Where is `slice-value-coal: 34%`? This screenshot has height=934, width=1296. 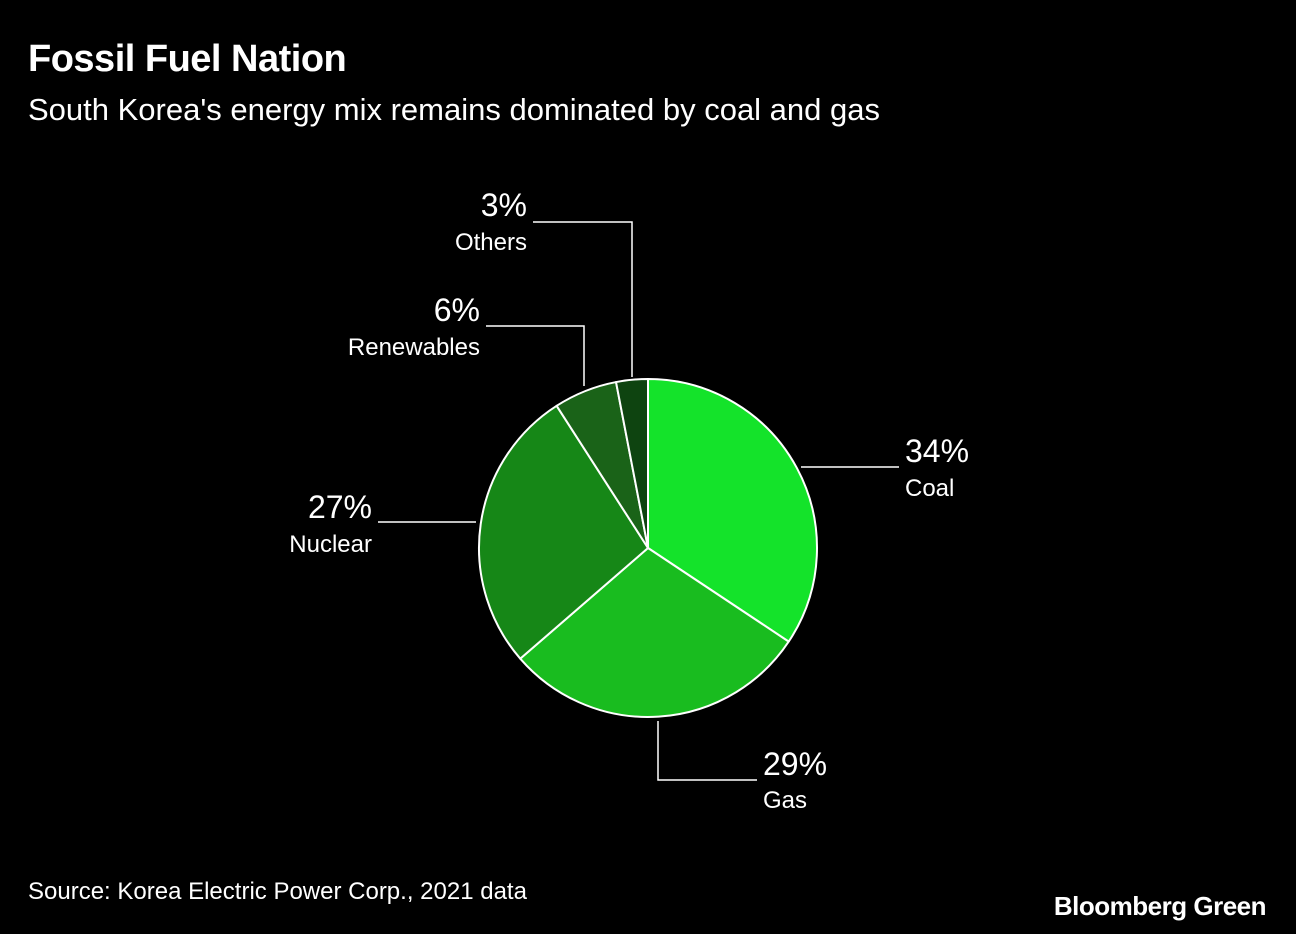
slice-value-coal: 34% is located at coordinates (937, 451).